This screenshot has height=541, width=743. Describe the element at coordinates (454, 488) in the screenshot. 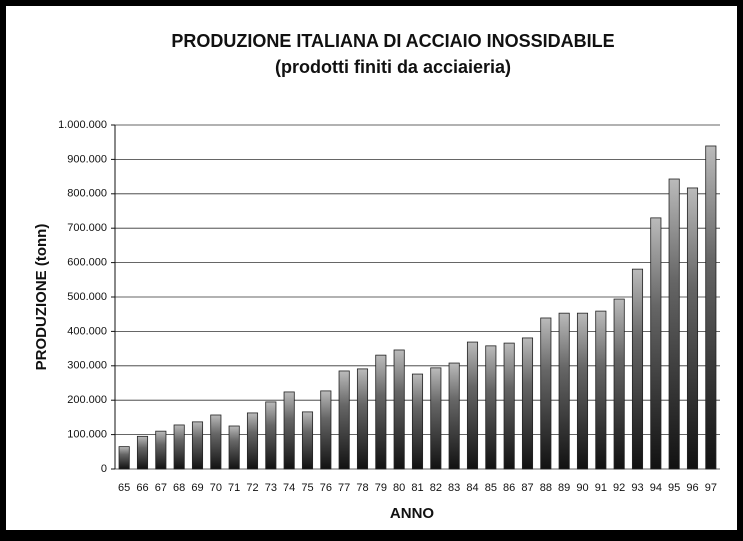

I see `x-tick-label: 83` at that location.